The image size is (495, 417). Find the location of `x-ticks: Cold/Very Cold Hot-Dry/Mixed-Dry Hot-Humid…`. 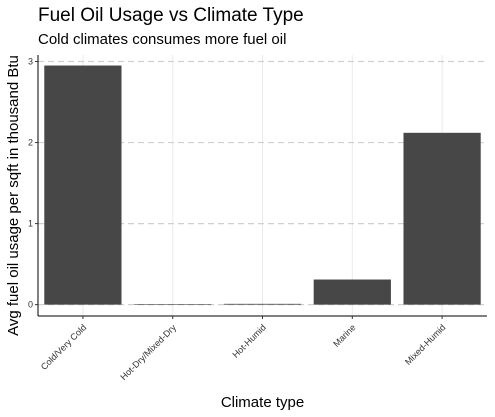

x-ticks: Cold/Very Cold Hot-Dry/Mixed-Dry Hot-Humid… is located at coordinates (243, 349).